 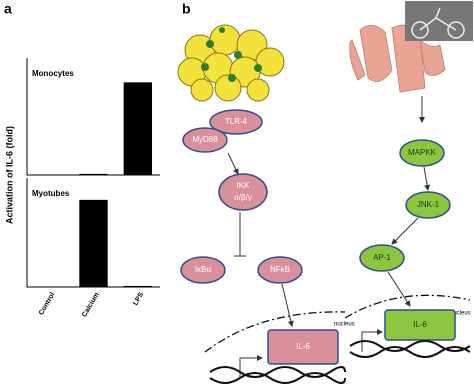 I want to click on node-label: JNK-1, so click(x=428, y=204).